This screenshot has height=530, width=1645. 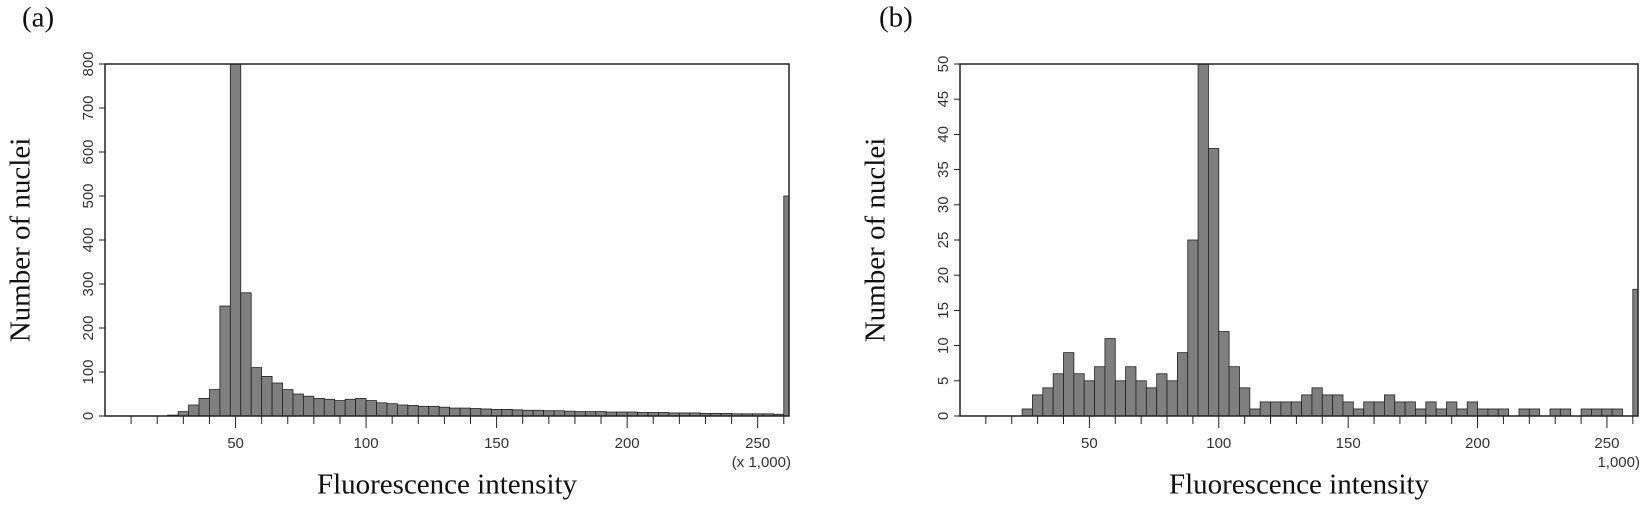 What do you see at coordinates (943, 99) in the screenshot?
I see `y-tick-label: 45` at bounding box center [943, 99].